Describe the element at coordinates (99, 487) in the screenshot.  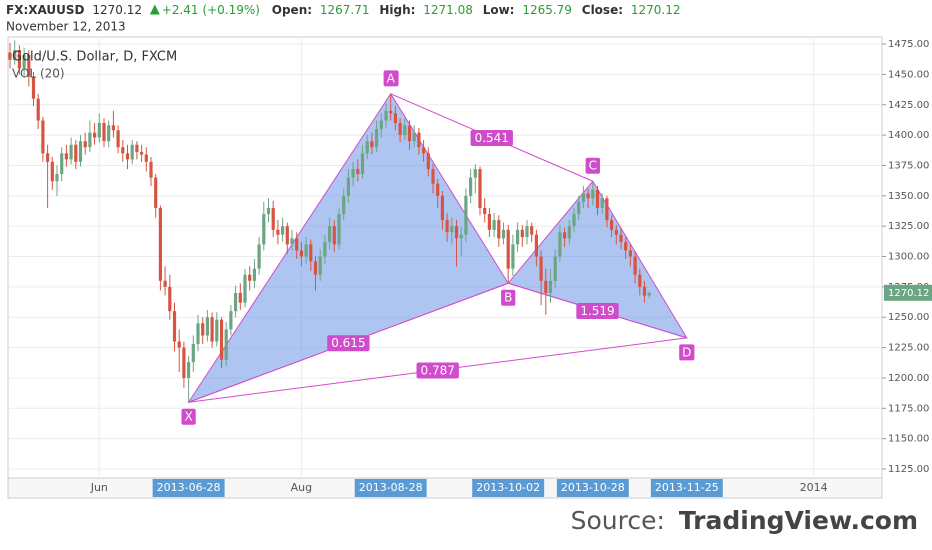
I see `x-tick-label: Jun` at that location.